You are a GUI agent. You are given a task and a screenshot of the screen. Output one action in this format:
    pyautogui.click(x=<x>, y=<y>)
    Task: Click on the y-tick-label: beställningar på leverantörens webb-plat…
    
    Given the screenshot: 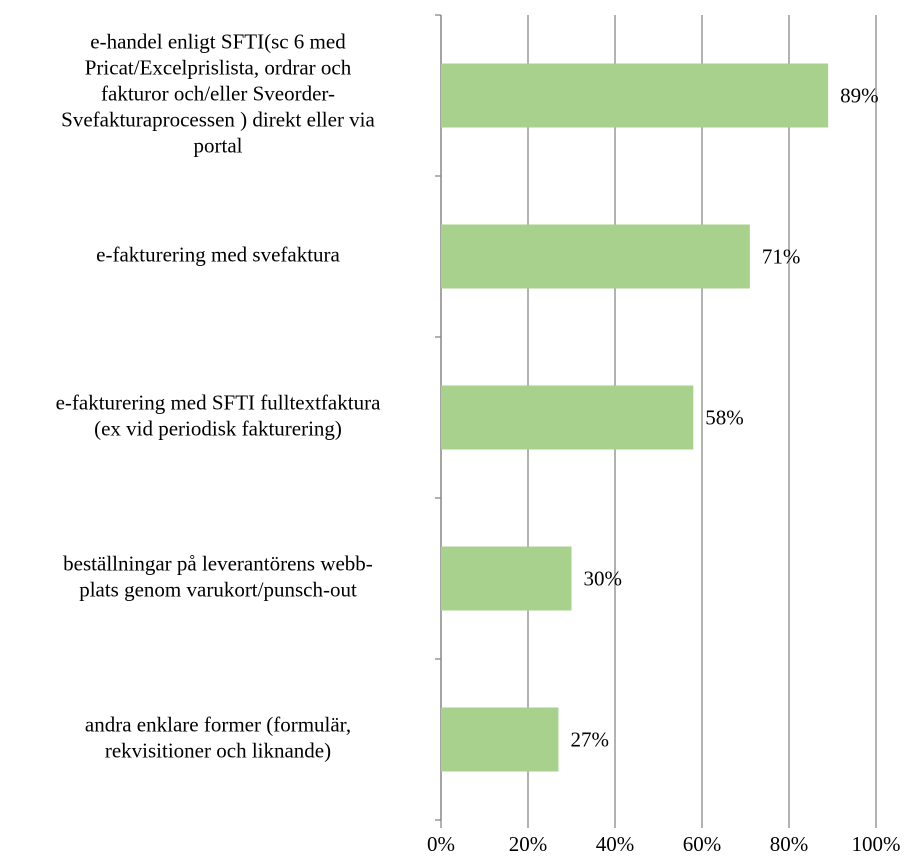 What is the action you would take?
    pyautogui.click(x=218, y=576)
    